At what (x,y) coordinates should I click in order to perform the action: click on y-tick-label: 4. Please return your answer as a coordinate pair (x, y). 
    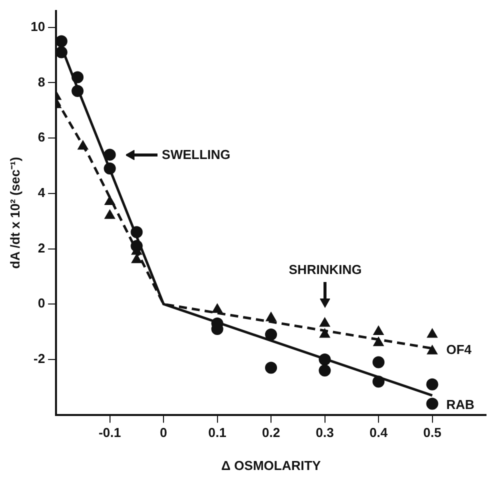
    Looking at the image, I should click on (42, 192).